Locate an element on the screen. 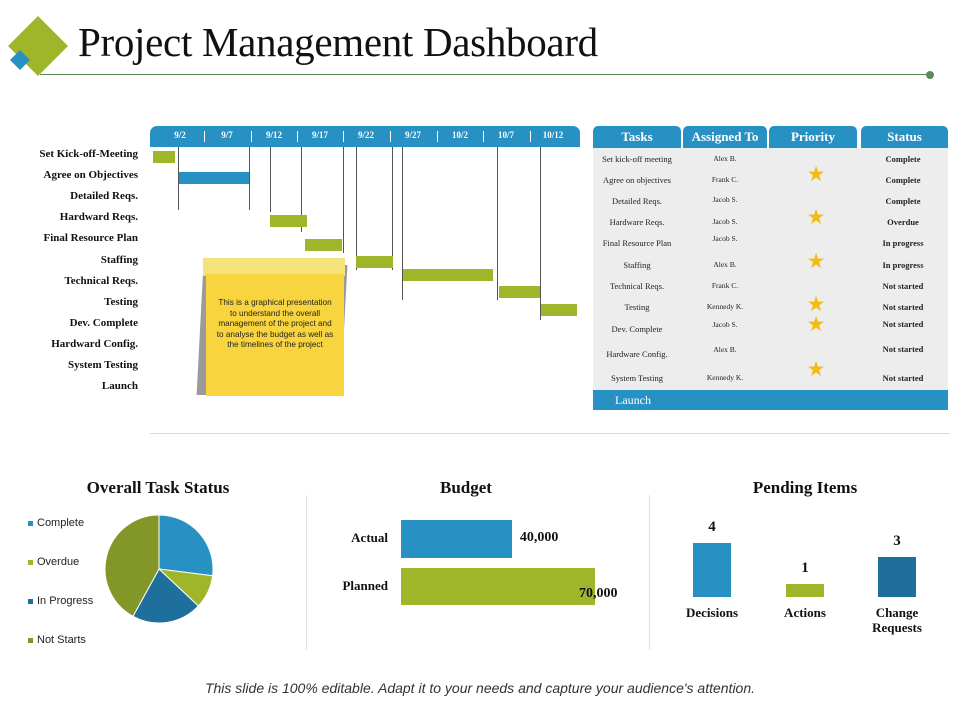  task-table-column-header: Priority is located at coordinates (813, 137).